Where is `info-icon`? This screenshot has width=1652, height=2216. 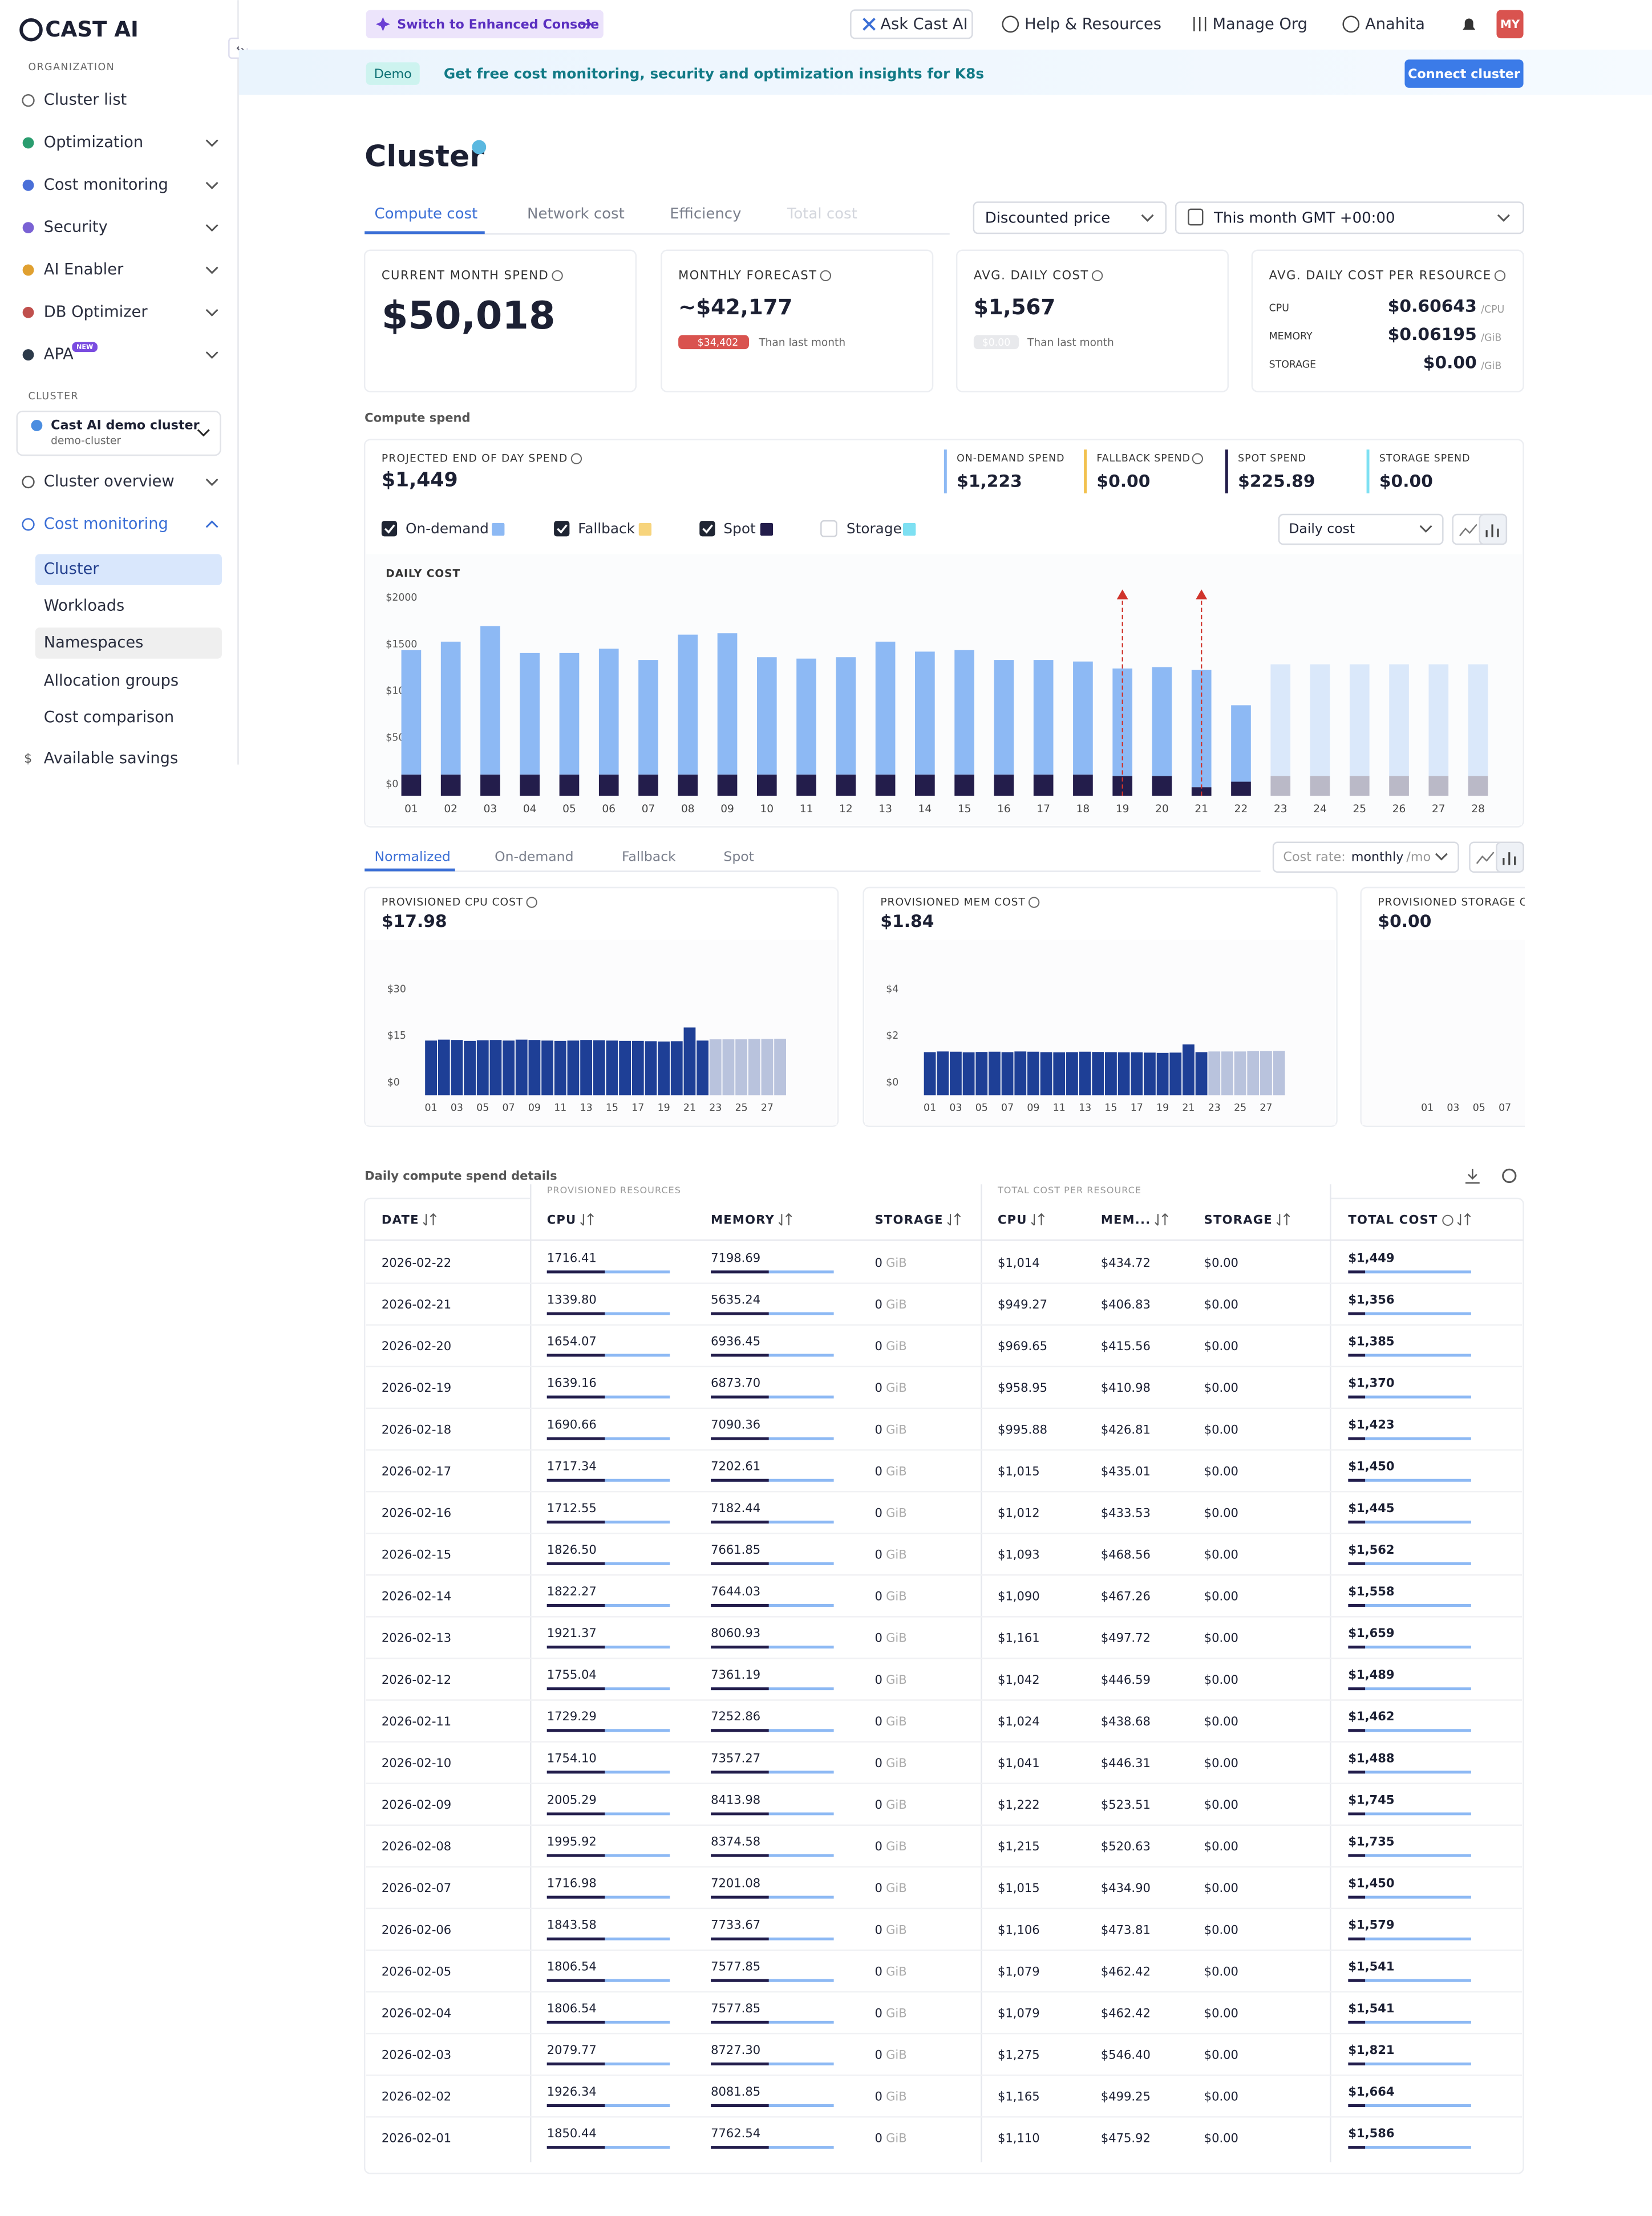 info-icon is located at coordinates (1197, 458).